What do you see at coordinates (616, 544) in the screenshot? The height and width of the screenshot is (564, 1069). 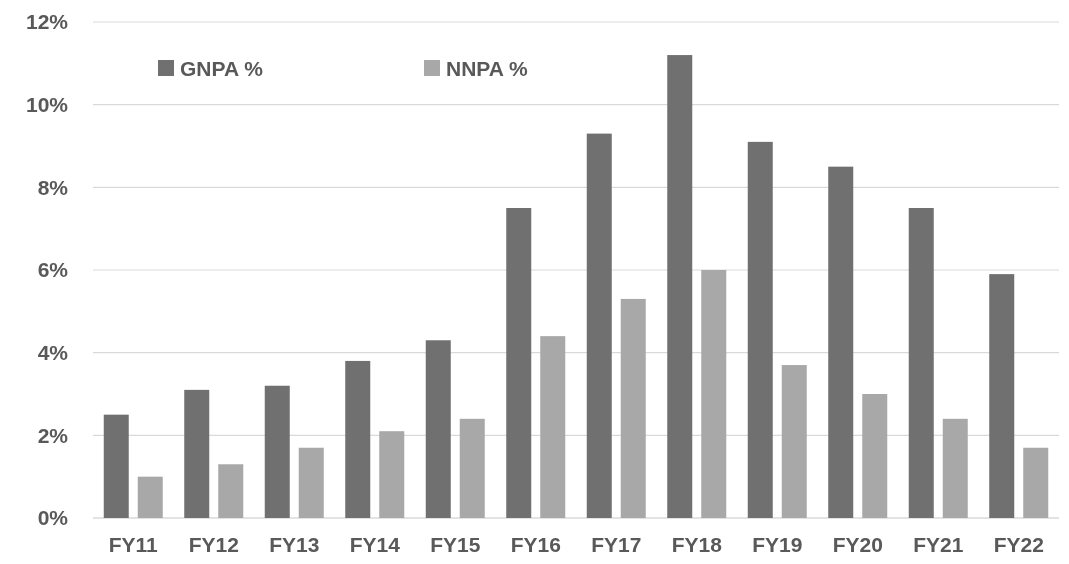 I see `x-tick-label: FY17` at bounding box center [616, 544].